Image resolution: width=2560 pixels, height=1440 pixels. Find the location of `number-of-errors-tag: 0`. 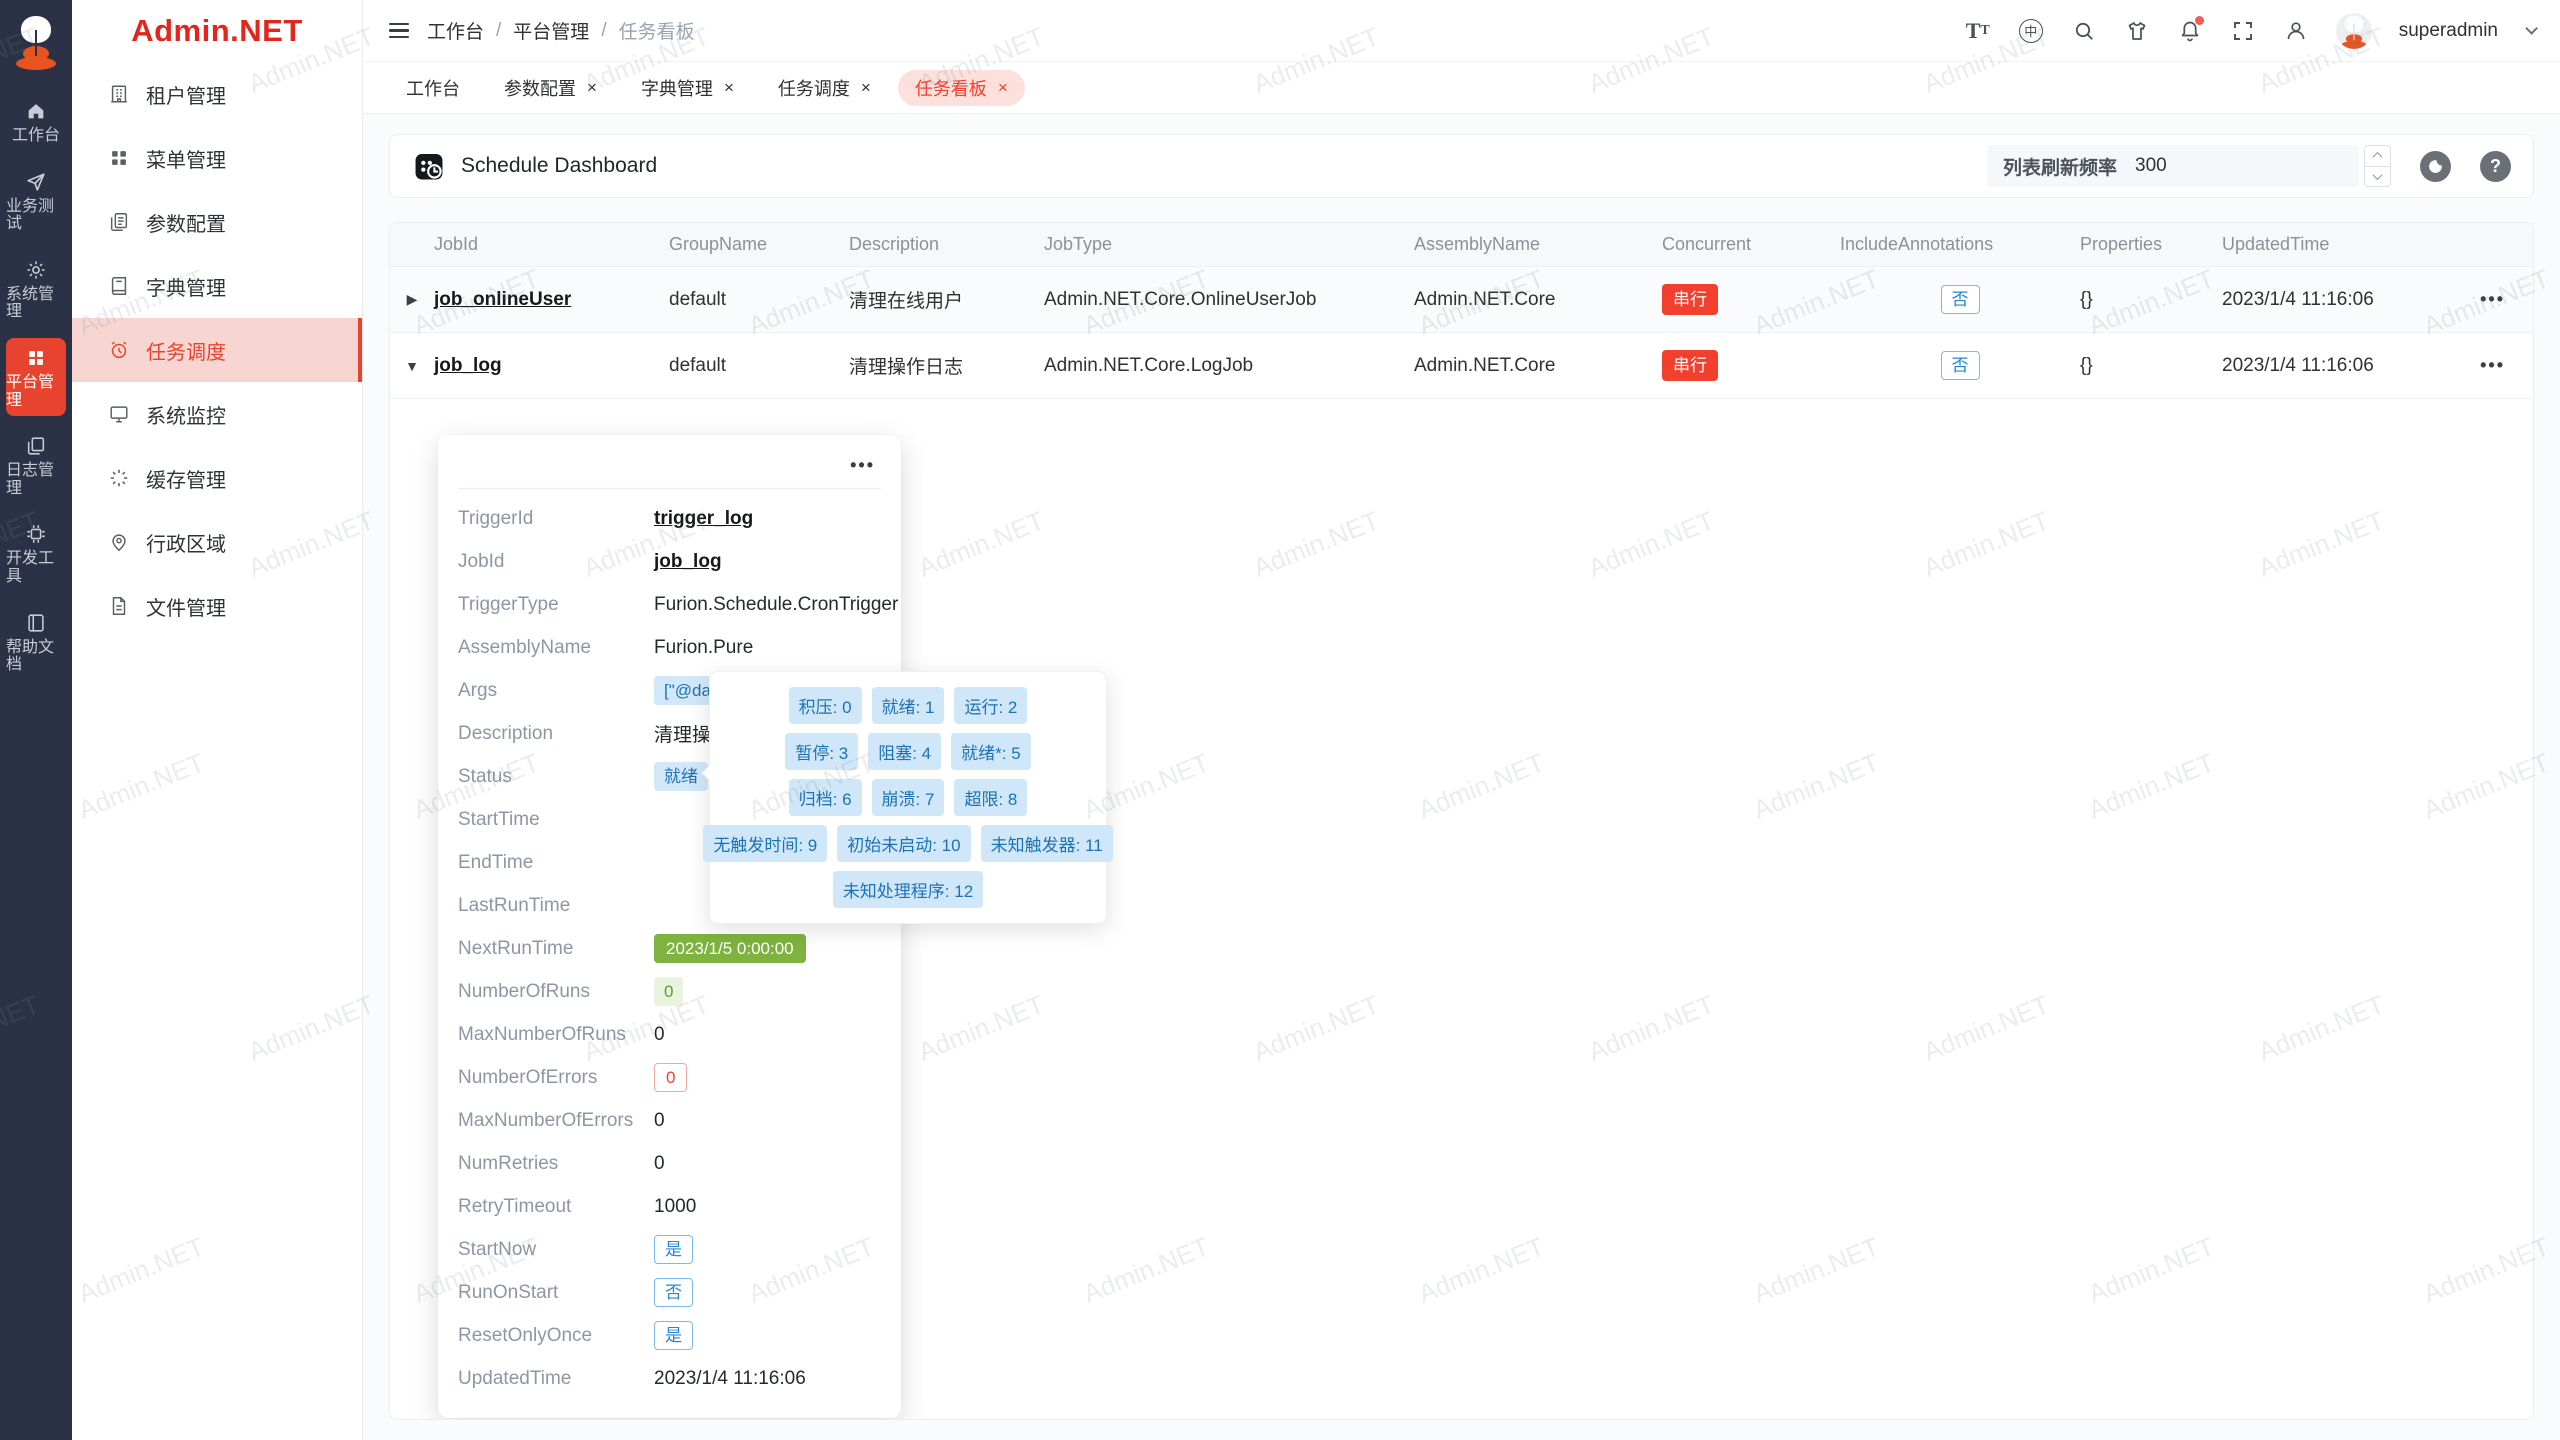

number-of-errors-tag: 0 is located at coordinates (671, 1077).